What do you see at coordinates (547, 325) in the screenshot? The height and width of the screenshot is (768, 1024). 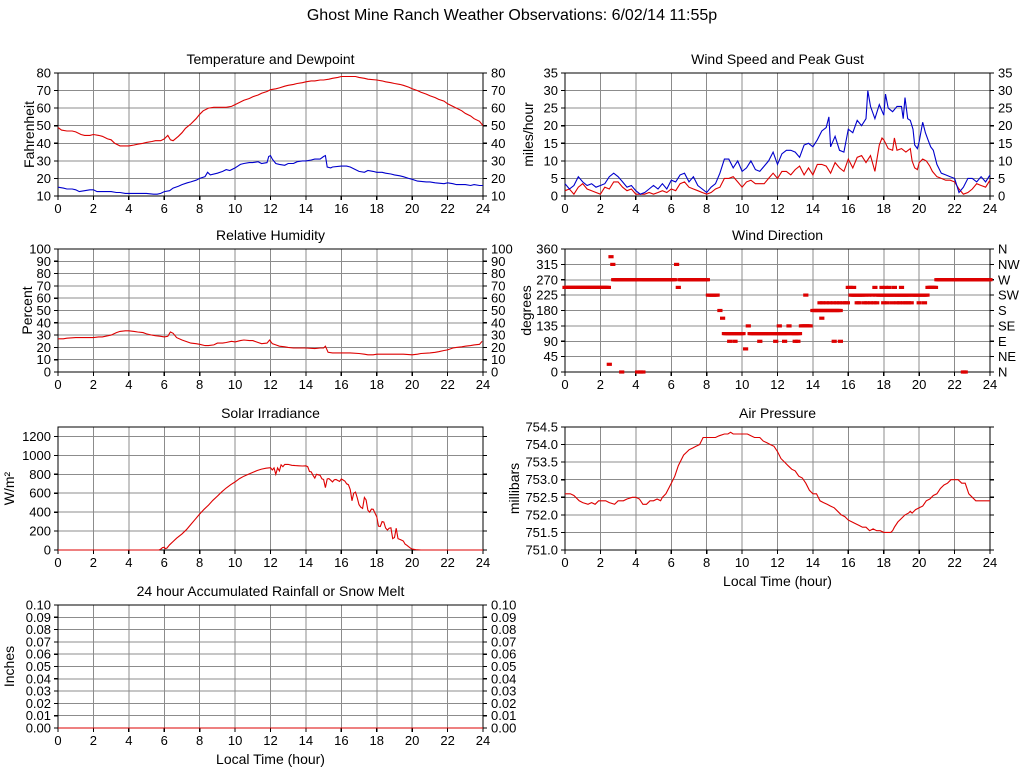 I see `svg-text: 135` at bounding box center [547, 325].